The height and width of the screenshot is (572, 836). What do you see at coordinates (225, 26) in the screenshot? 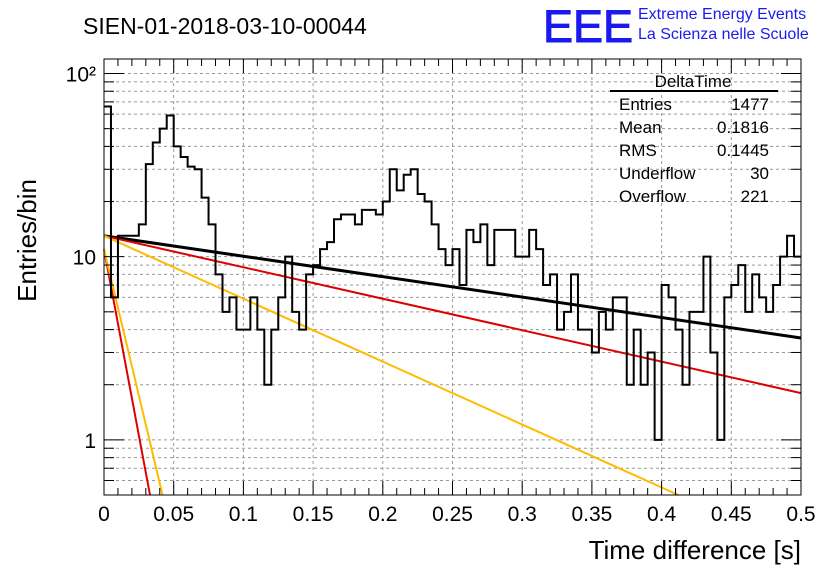
I see `run-title: SIEN-01-2018-03-10-00044` at bounding box center [225, 26].